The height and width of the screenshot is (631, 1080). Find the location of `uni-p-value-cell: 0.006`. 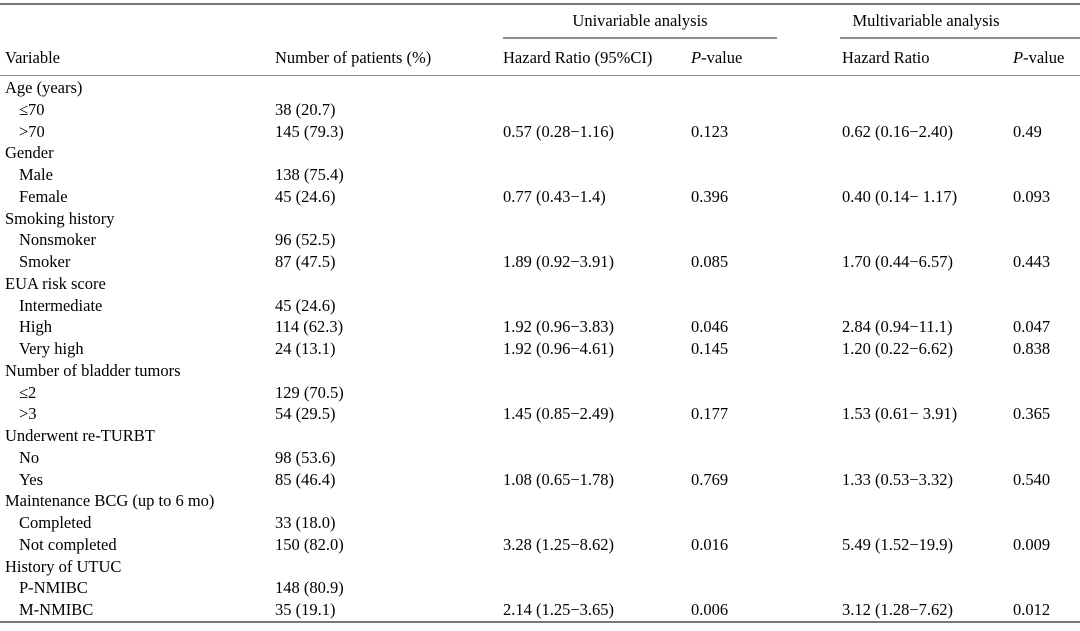

uni-p-value-cell: 0.006 is located at coordinates (710, 609).